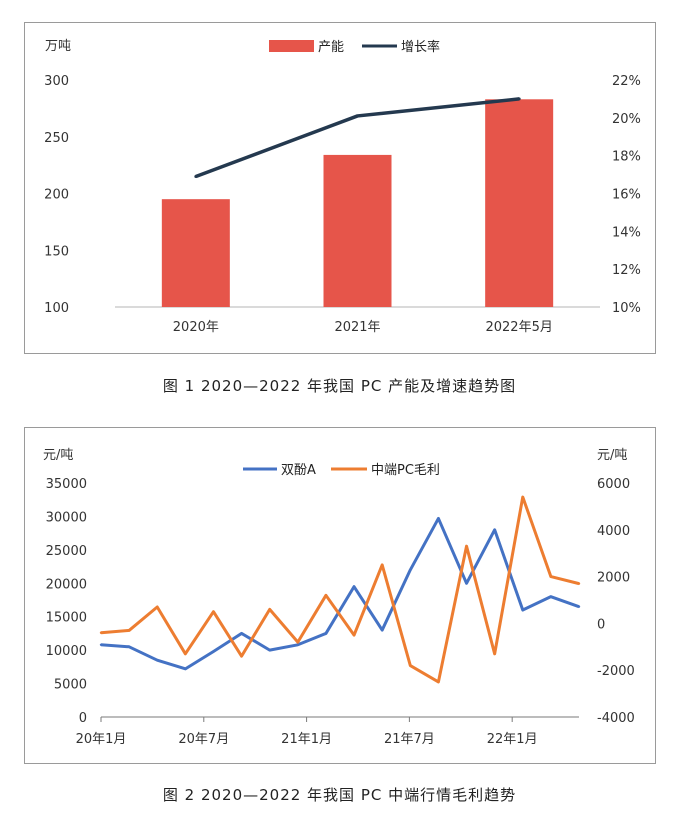 This screenshot has height=823, width=679. What do you see at coordinates (409, 739) in the screenshot?
I see `x-tick-label: 21年7月` at bounding box center [409, 739].